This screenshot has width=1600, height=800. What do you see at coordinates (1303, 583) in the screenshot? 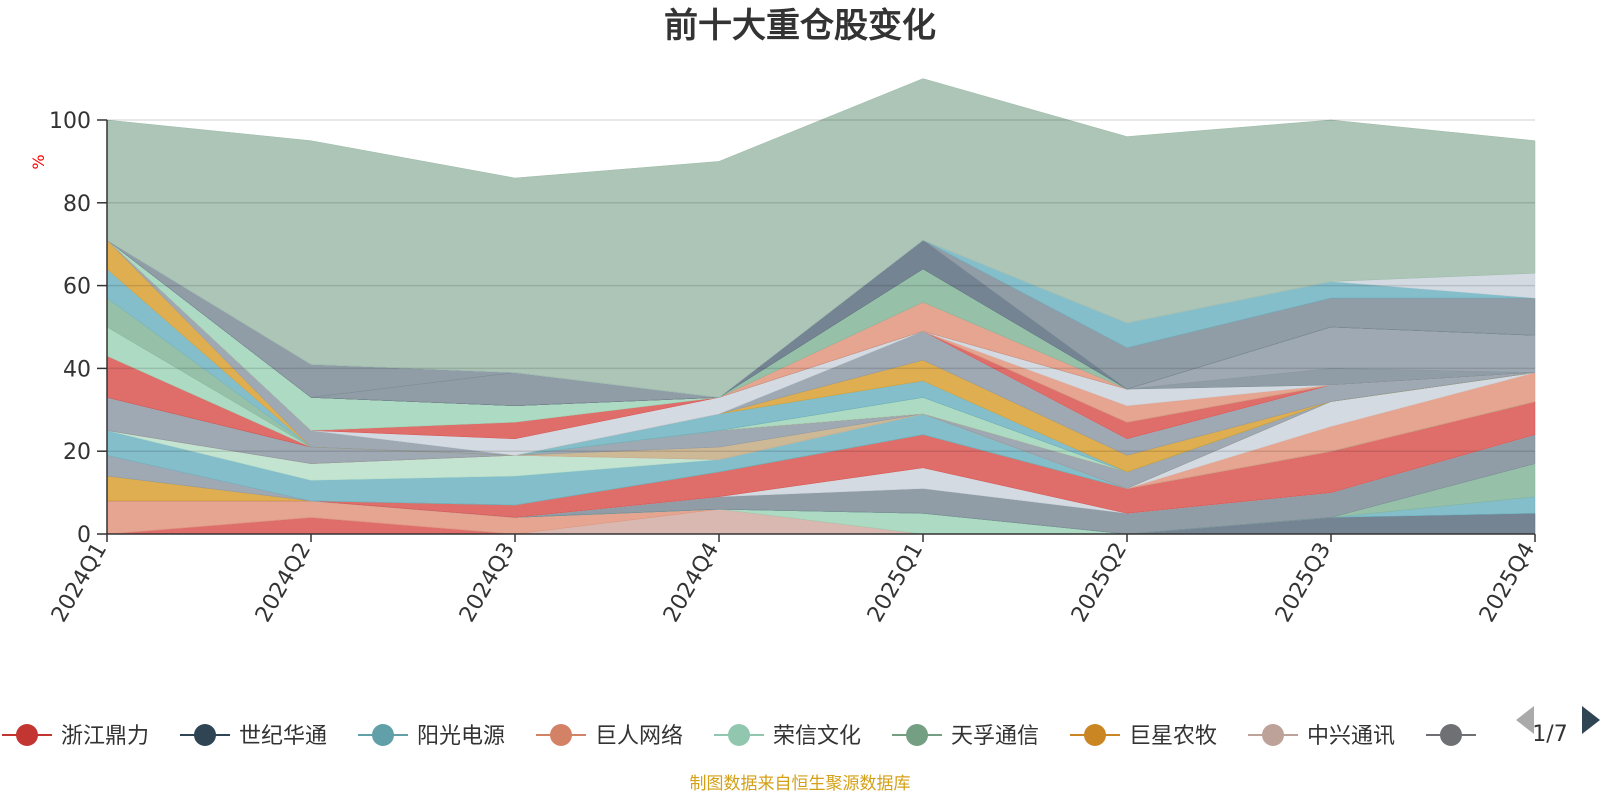
I see `x-tick-label: 2025Q3` at bounding box center [1303, 583].